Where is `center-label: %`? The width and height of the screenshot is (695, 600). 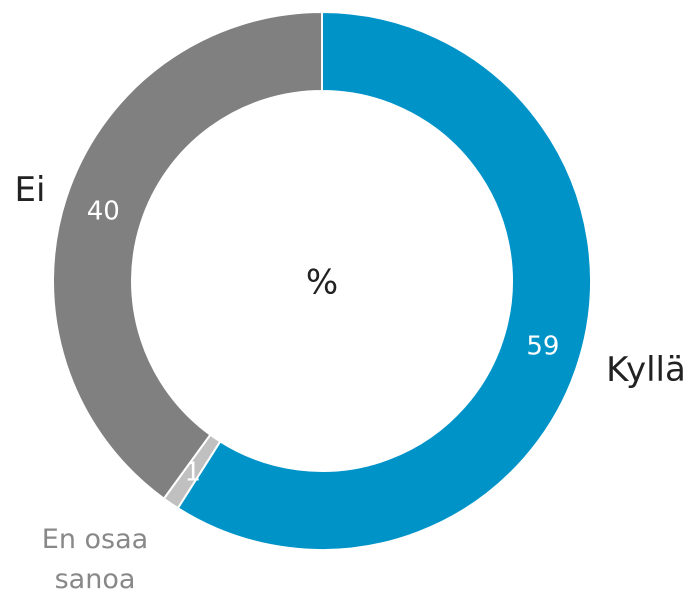 center-label: % is located at coordinates (322, 283).